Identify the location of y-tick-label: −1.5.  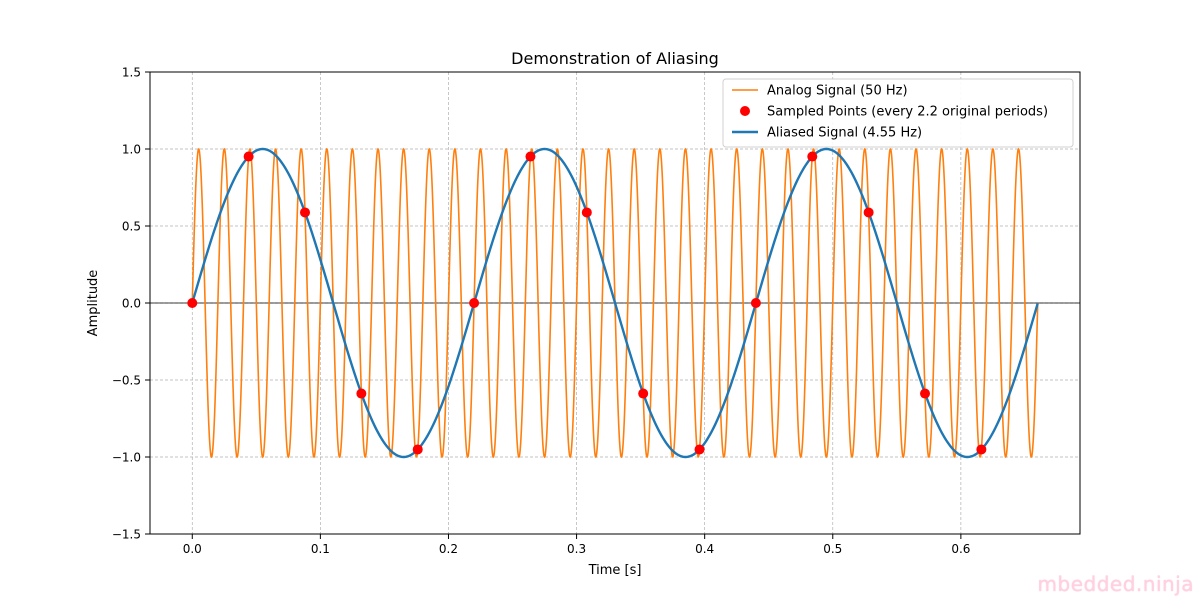
(126, 535).